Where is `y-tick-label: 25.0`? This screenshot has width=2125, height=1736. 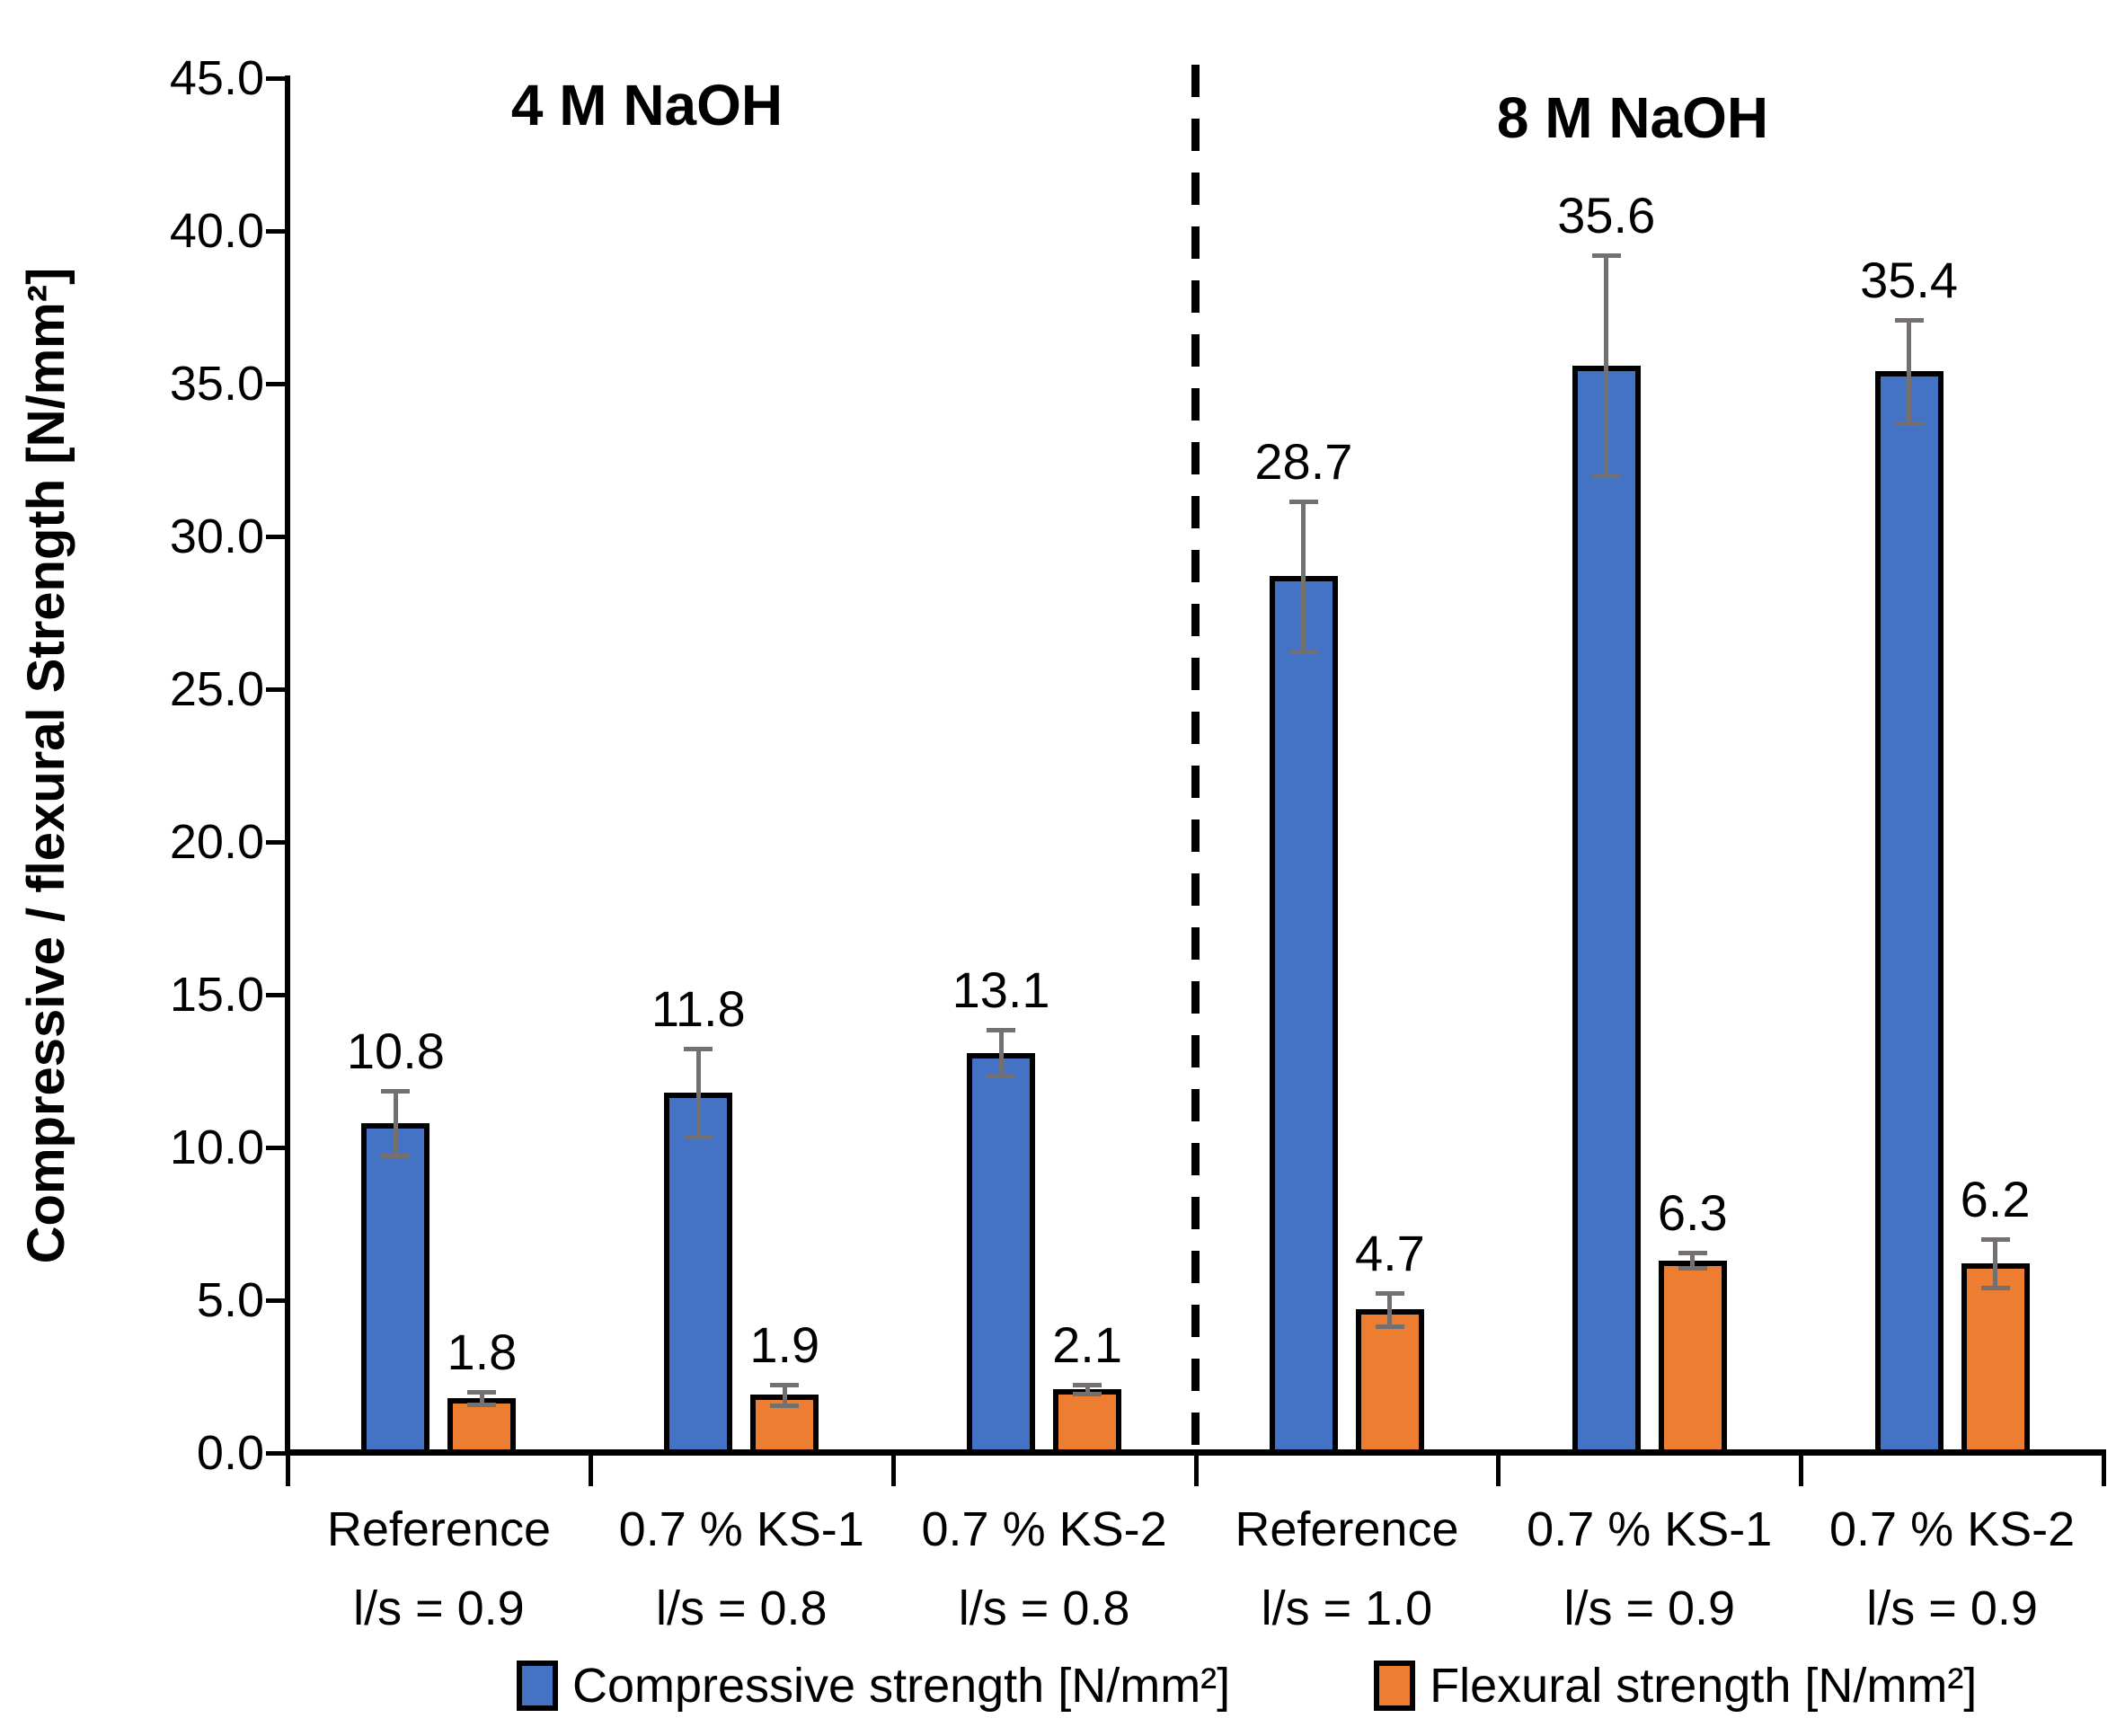 y-tick-label: 25.0 is located at coordinates (216, 689).